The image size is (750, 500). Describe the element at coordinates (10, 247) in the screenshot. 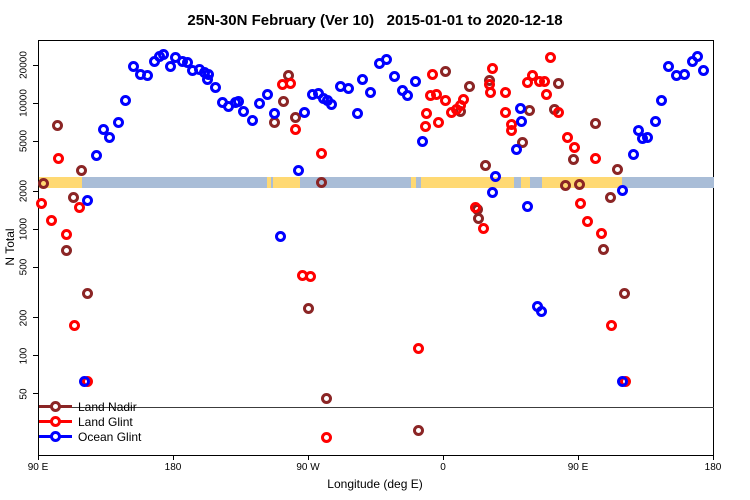

I see `y-axis-title: N Total` at that location.